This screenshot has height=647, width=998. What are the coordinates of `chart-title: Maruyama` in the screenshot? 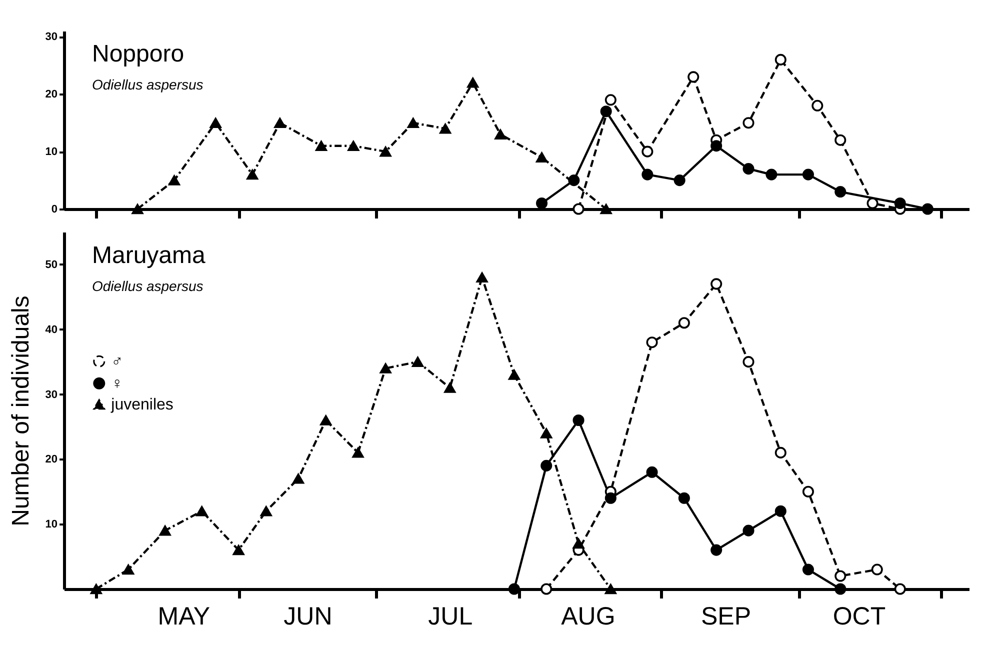 It's located at (149, 255).